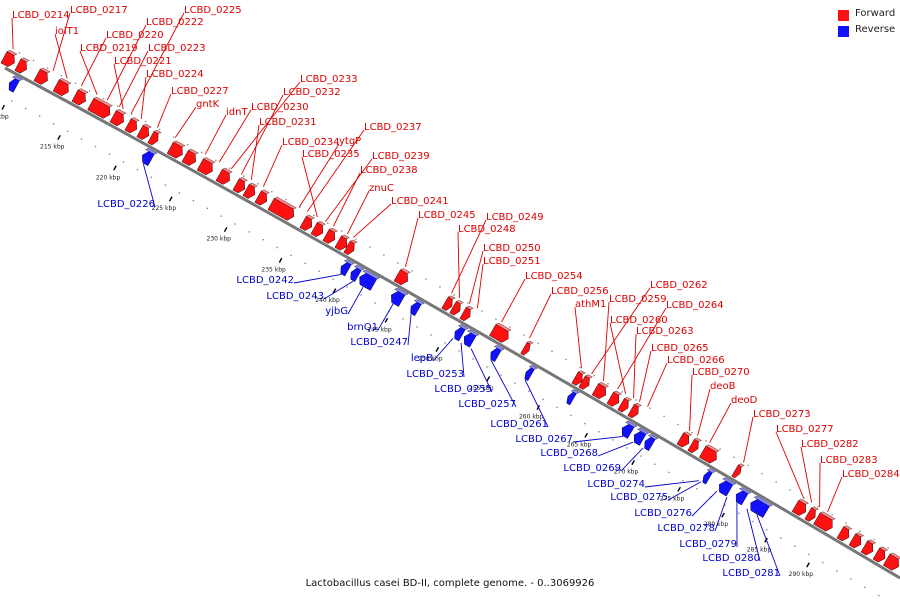  What do you see at coordinates (381, 188) in the screenshot?
I see `forward-gene-label: znuC` at bounding box center [381, 188].